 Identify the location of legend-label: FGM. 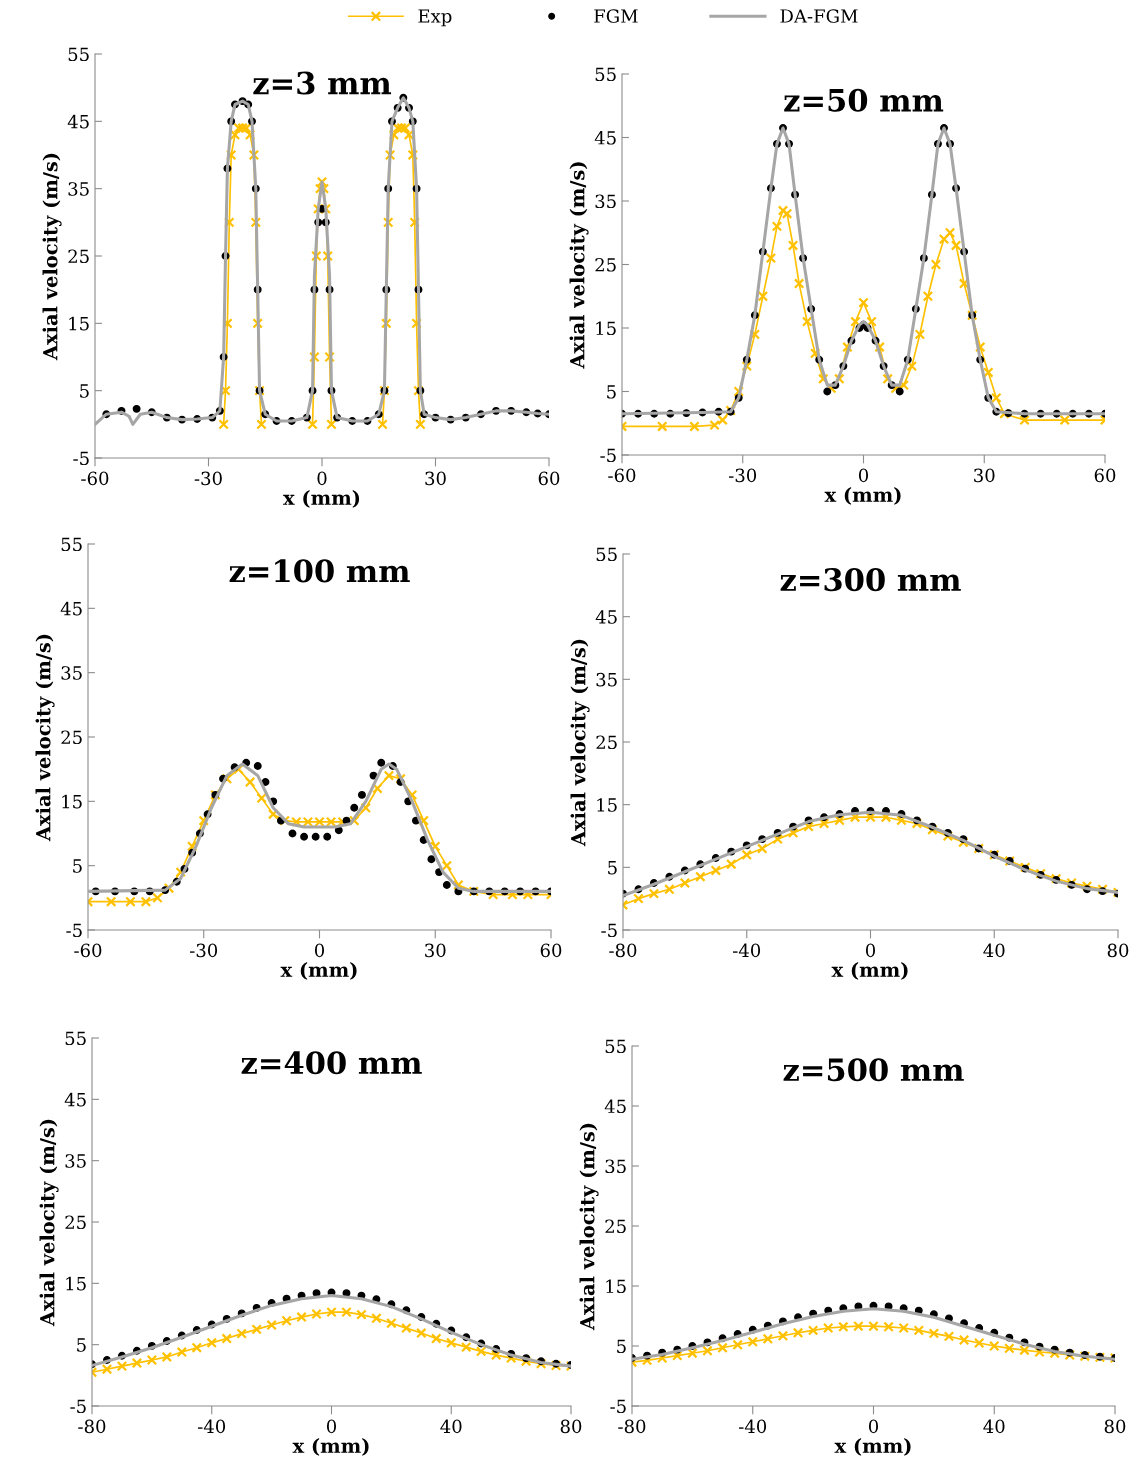
(616, 16).